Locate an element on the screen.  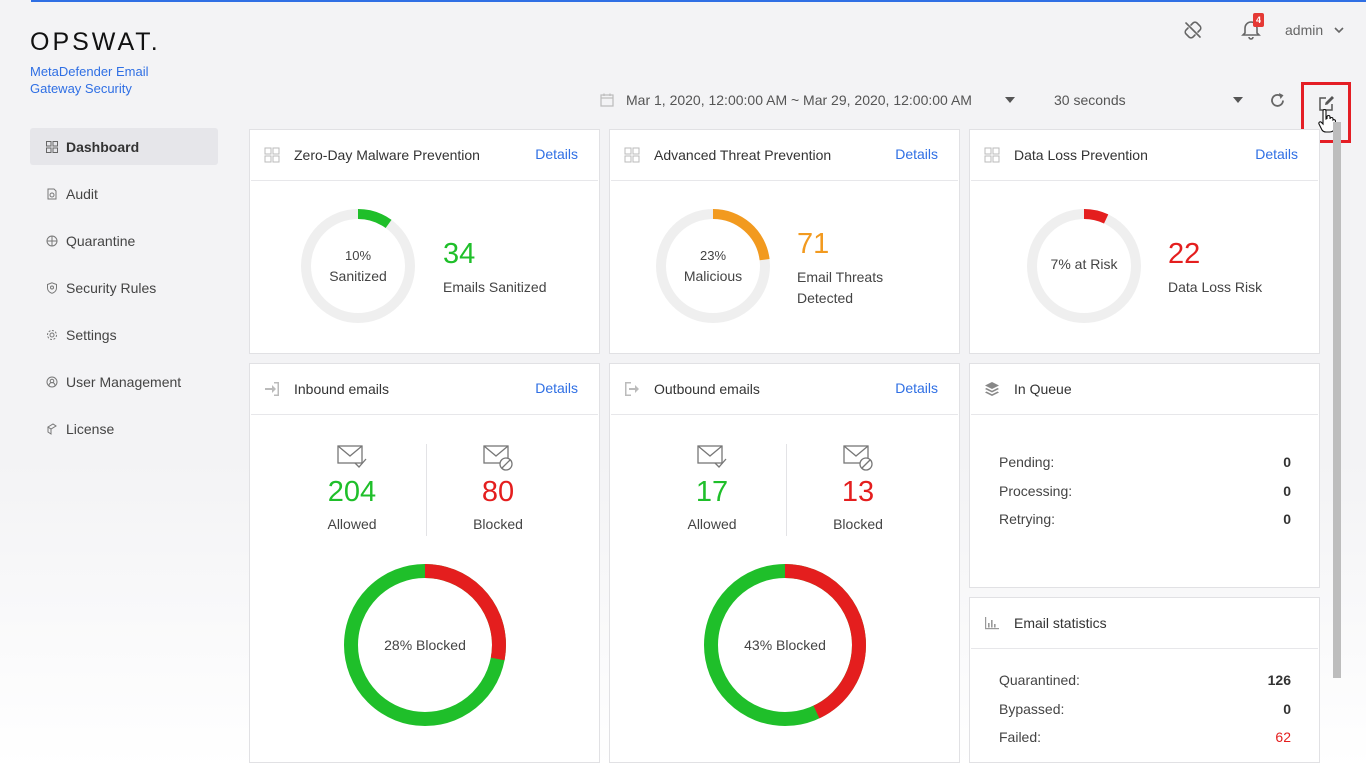
card-title: Email statistics is located at coordinates (1060, 623).